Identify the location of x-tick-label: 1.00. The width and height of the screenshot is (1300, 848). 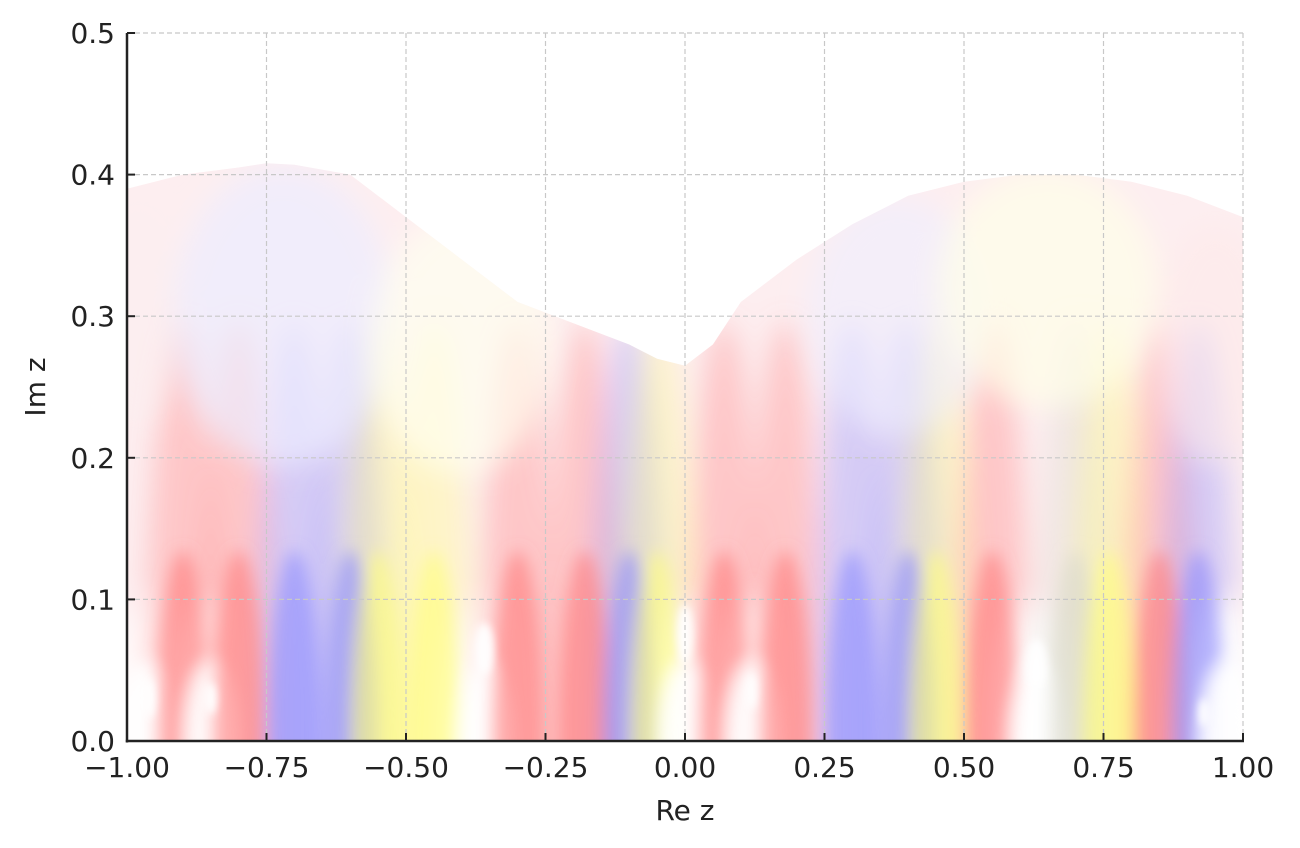
(1243, 767).